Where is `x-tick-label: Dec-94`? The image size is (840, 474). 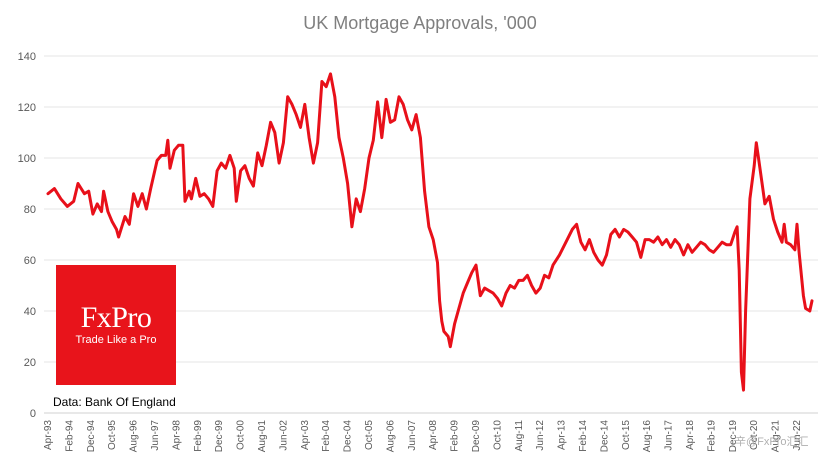 x-tick-label: Dec-94 is located at coordinates (91, 436).